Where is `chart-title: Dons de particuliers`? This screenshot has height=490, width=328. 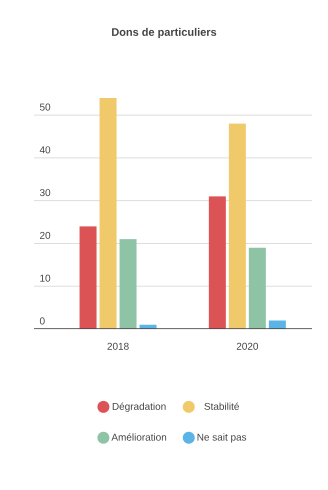 chart-title: Dons de particuliers is located at coordinates (164, 33).